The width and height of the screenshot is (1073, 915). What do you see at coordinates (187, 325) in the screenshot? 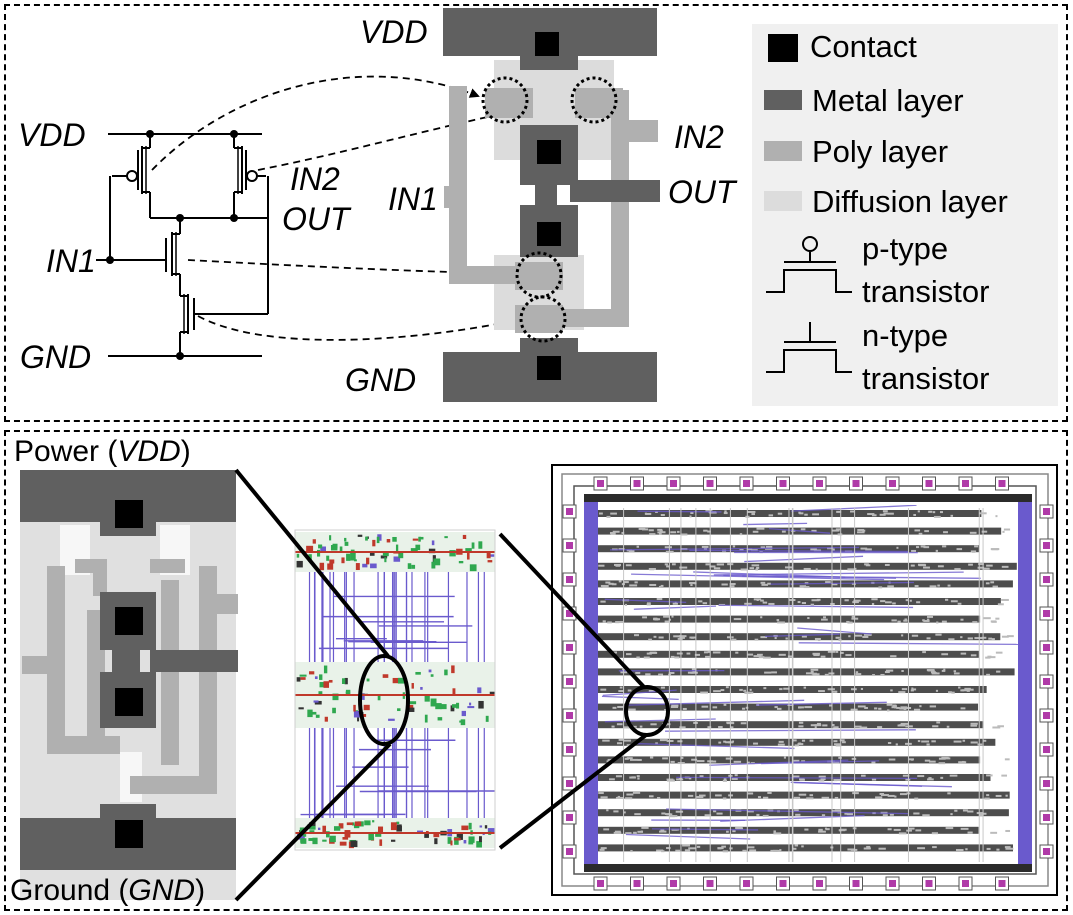
I see `nmos-bottom` at bounding box center [187, 325].